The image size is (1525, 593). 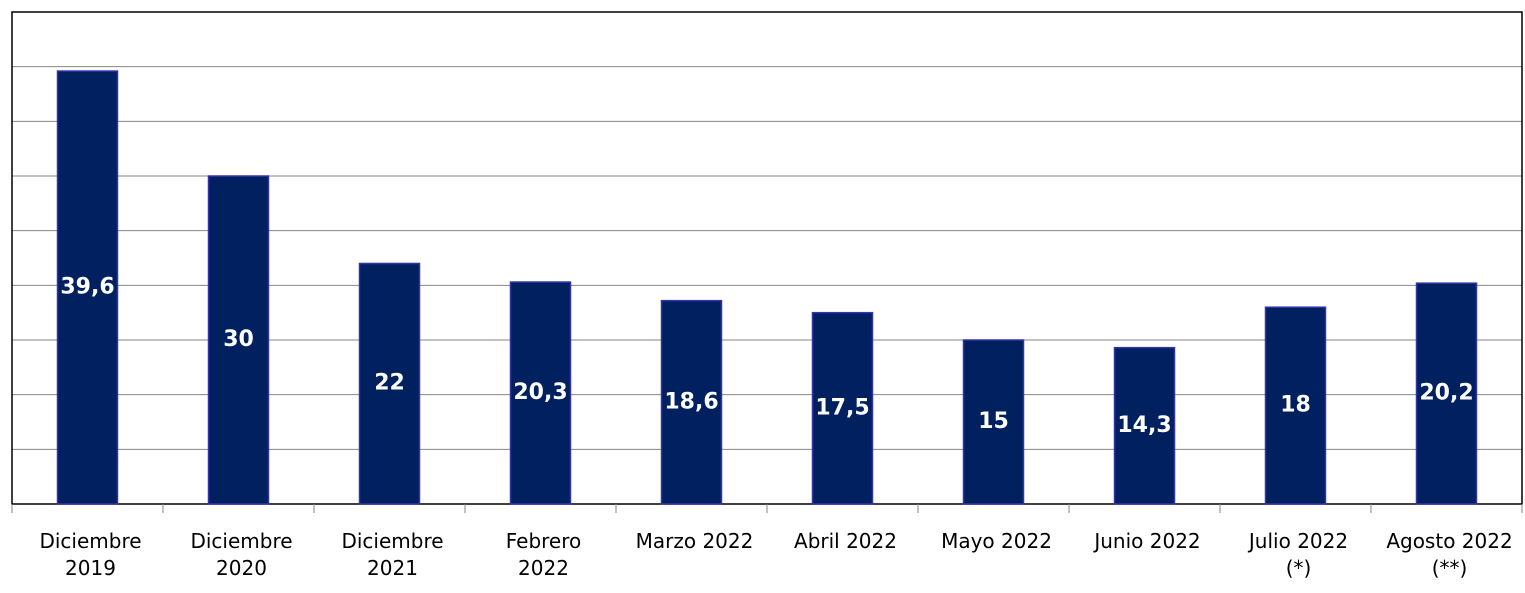 I want to click on value-label: 20,2, so click(x=1446, y=393).